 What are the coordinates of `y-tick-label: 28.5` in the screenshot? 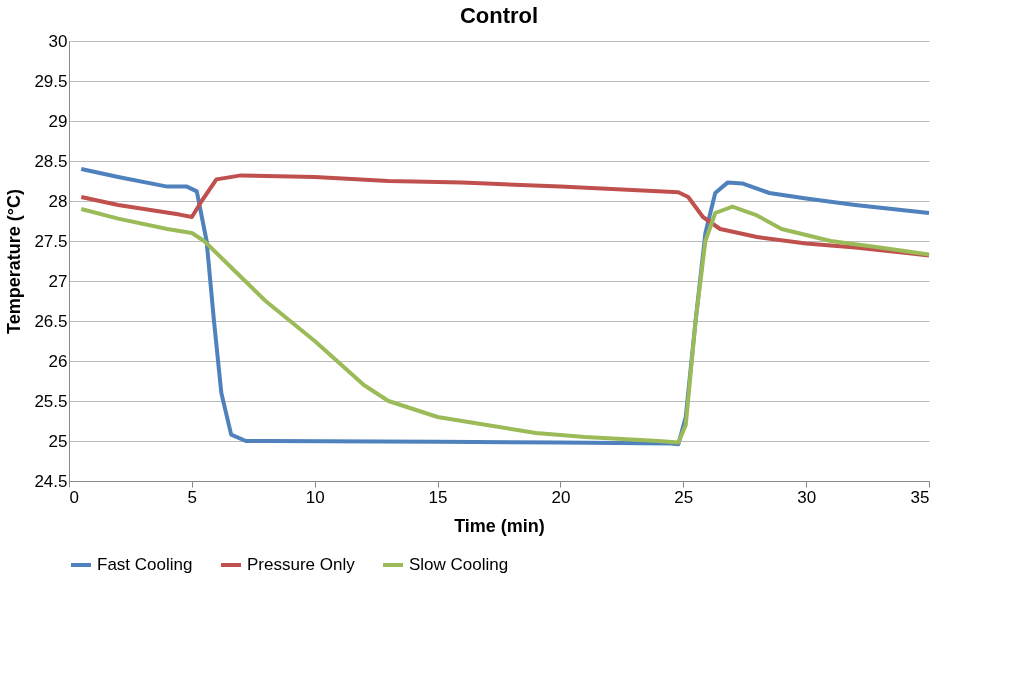 It's located at (51, 161).